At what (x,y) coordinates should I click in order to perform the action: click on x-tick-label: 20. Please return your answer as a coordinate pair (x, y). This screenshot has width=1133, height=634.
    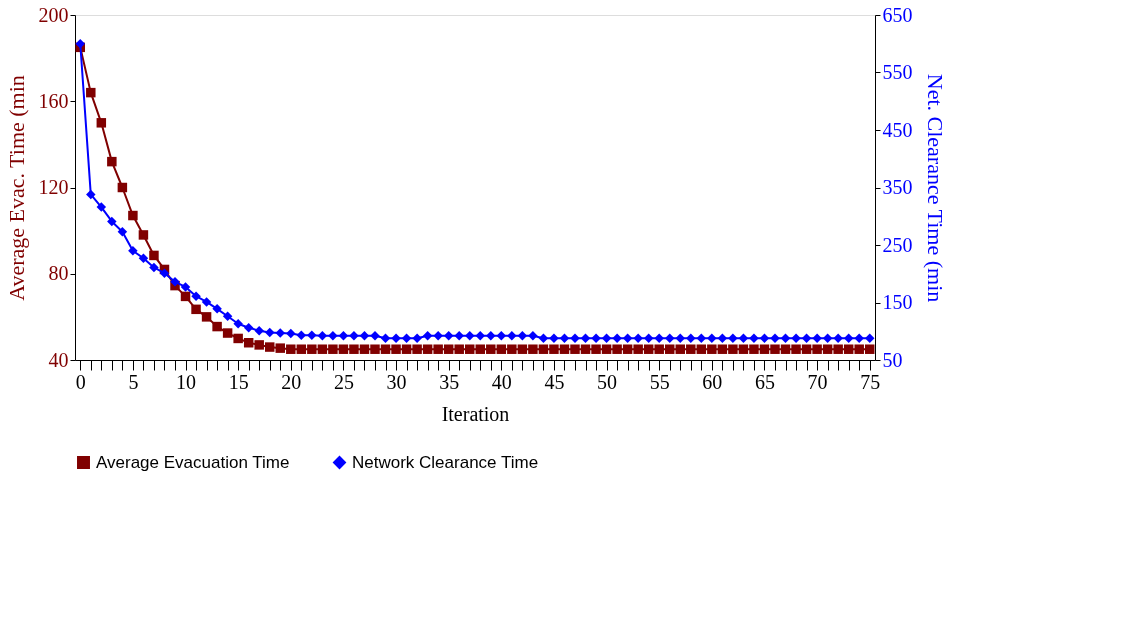
    Looking at the image, I should click on (291, 381).